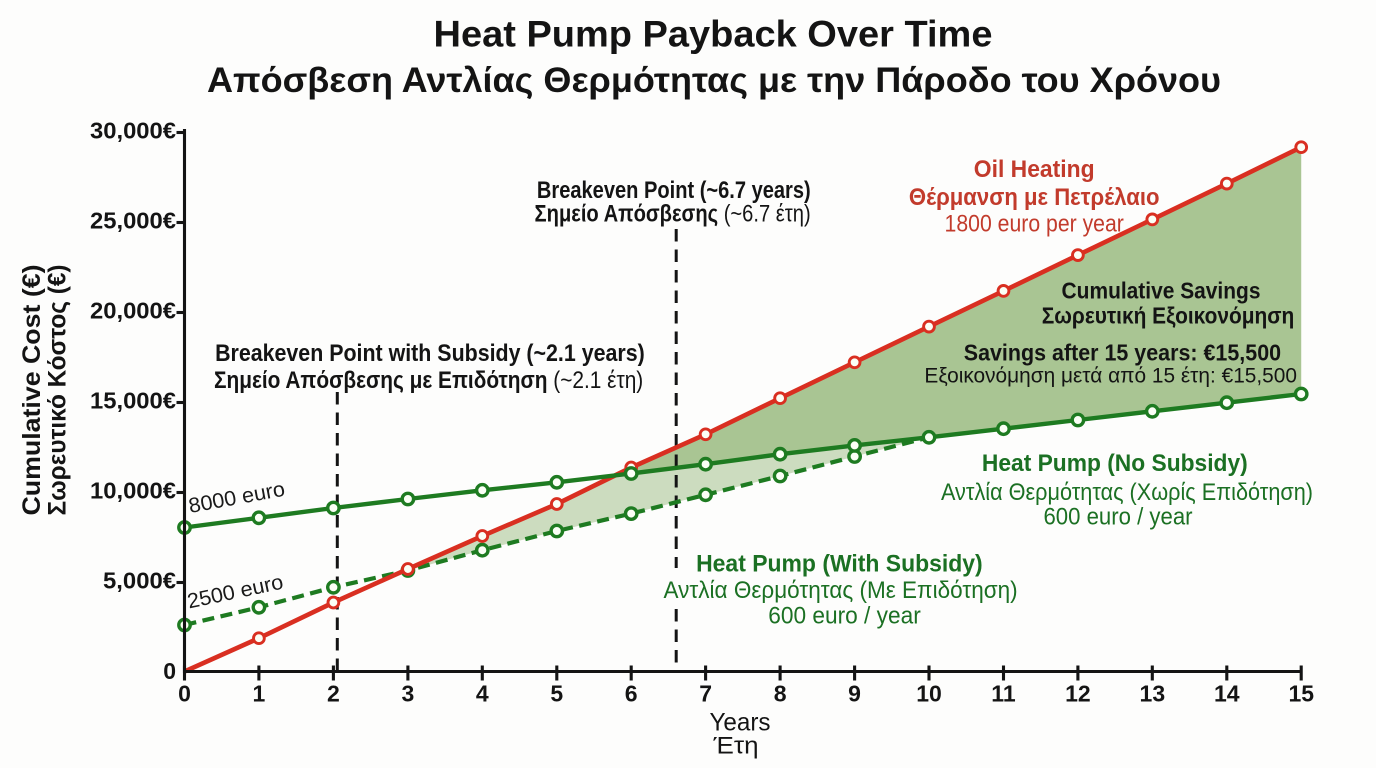 The image size is (1376, 768). What do you see at coordinates (259, 694) in the screenshot?
I see `svg-text: 1` at bounding box center [259, 694].